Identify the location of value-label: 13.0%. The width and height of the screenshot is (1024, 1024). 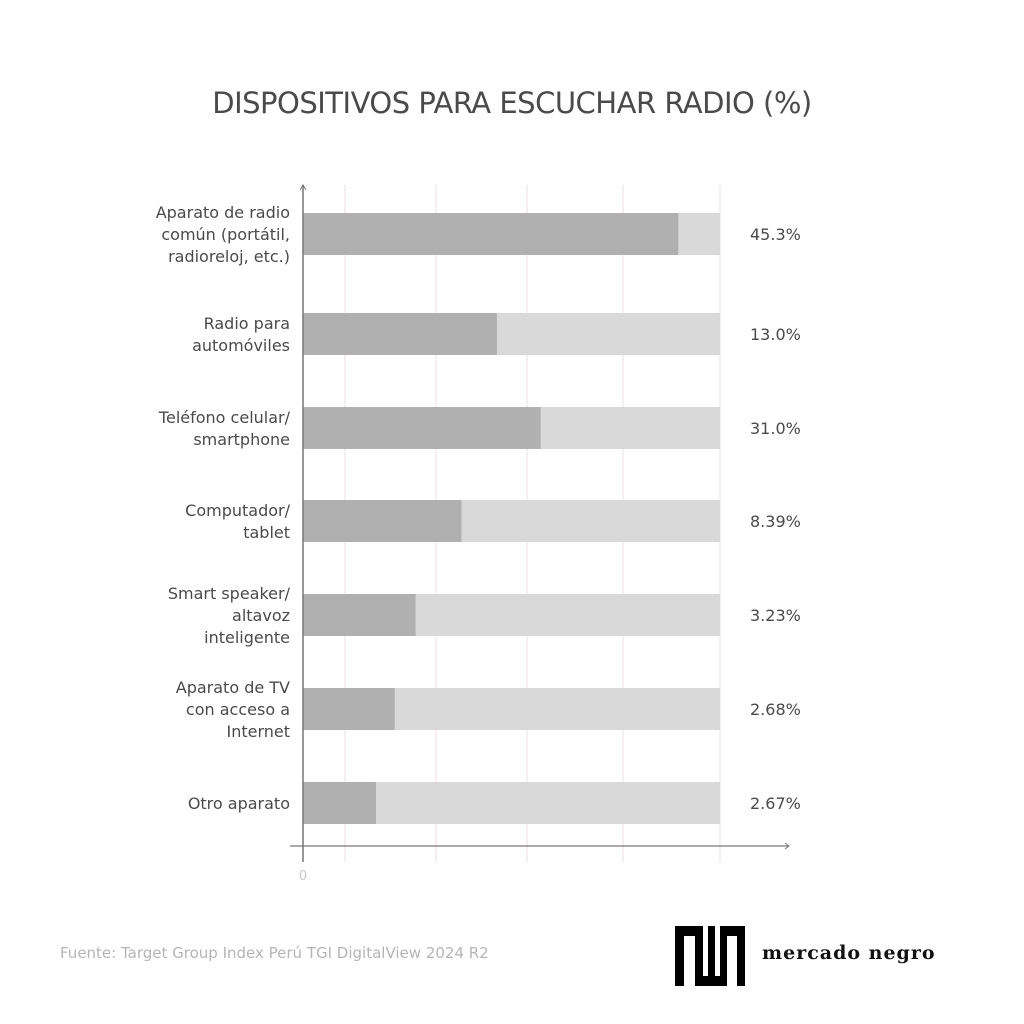
(775, 334).